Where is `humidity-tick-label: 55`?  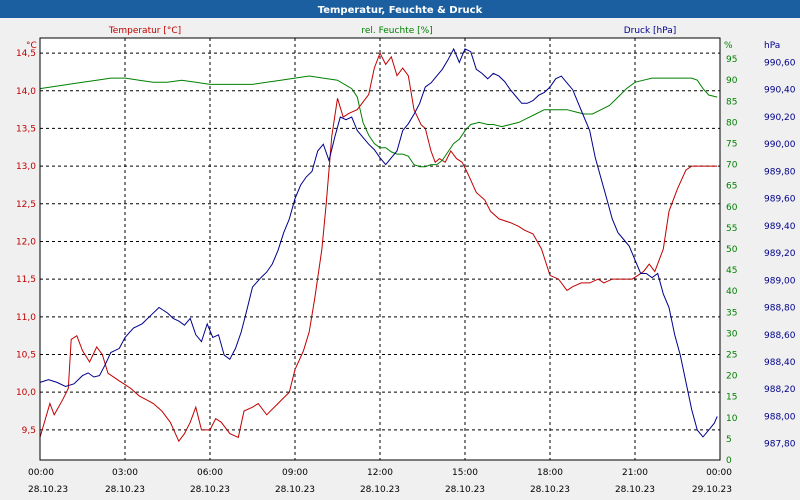
humidity-tick-label: 55 is located at coordinates (731, 229).